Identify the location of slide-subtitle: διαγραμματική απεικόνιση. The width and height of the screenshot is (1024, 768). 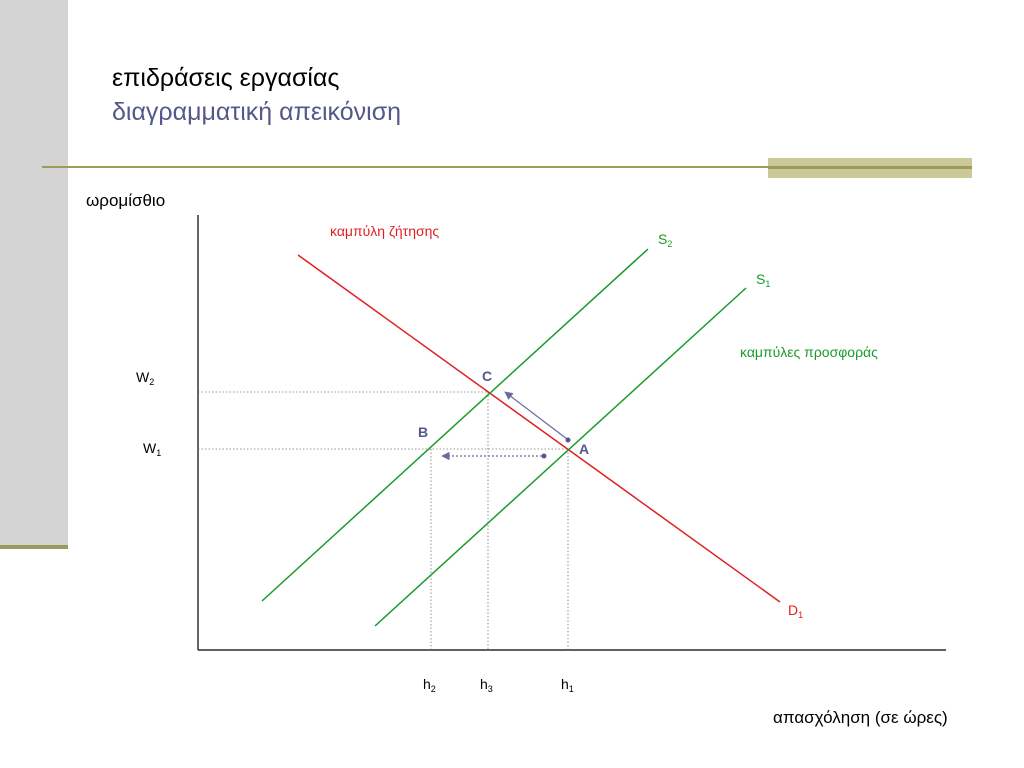
(257, 112).